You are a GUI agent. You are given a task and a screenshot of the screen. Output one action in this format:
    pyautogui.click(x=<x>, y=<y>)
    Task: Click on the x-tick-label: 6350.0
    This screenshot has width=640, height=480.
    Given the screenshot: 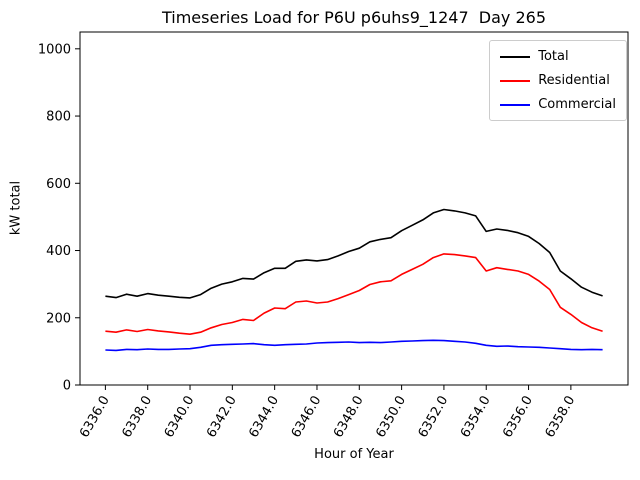 What is the action you would take?
    pyautogui.click(x=391, y=417)
    